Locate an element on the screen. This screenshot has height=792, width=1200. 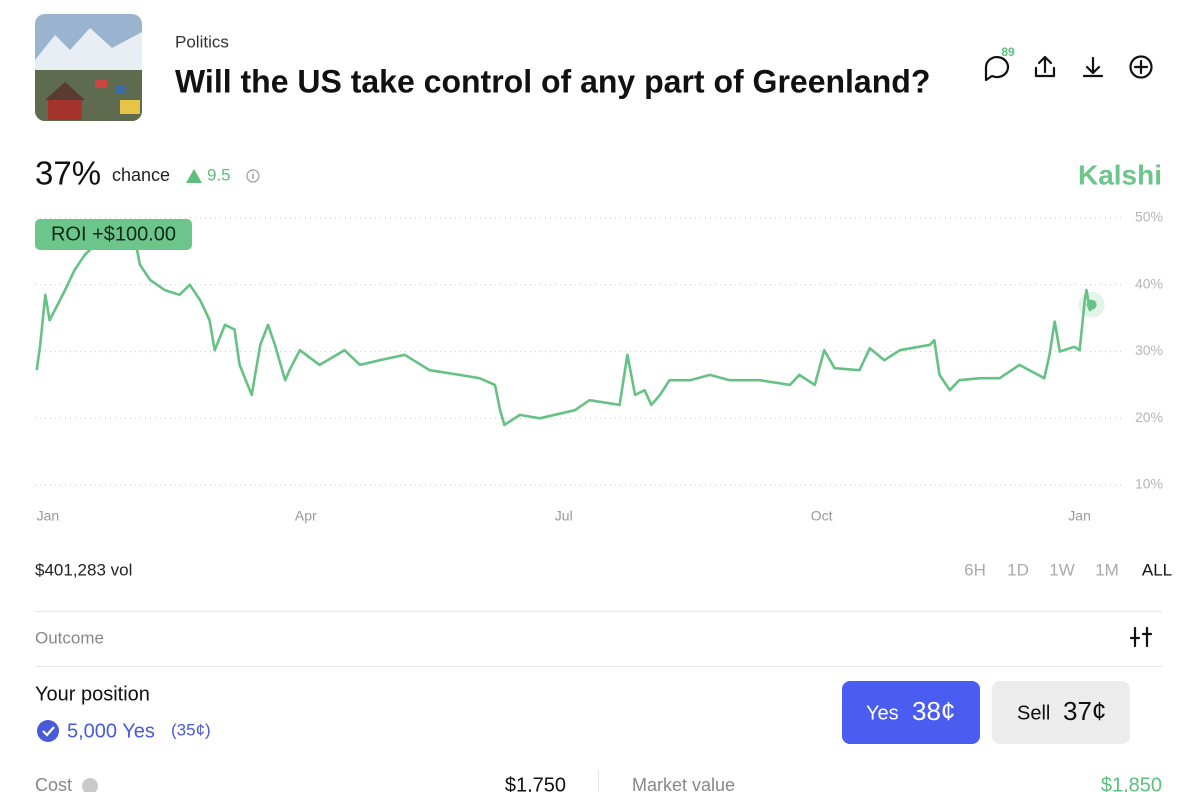
download-button is located at coordinates (1093, 67).